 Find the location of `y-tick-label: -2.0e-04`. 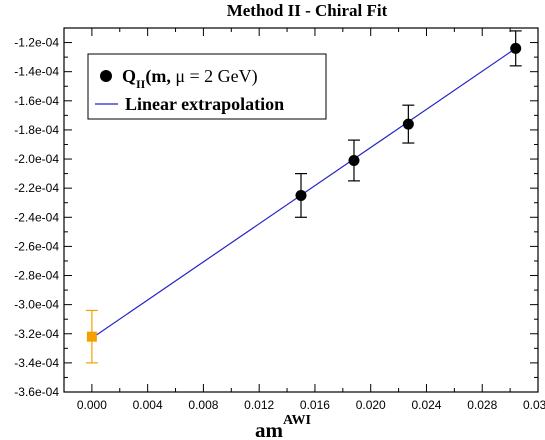

y-tick-label: -2.0e-04 is located at coordinates (36, 159).